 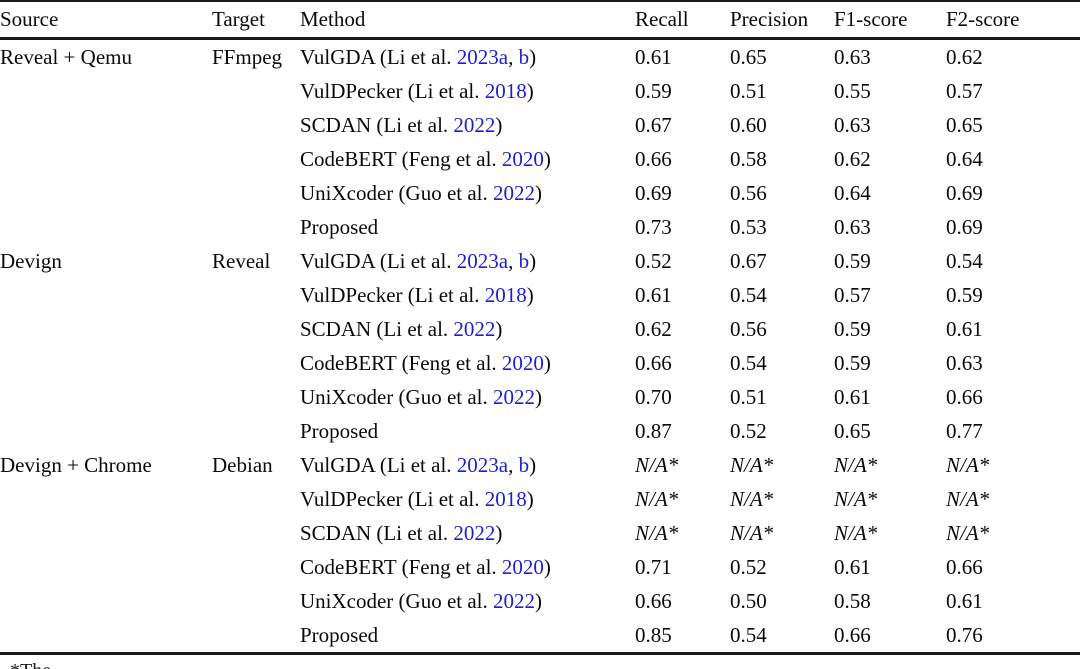 I want to click on cell-method: Proposed, so click(x=467, y=636).